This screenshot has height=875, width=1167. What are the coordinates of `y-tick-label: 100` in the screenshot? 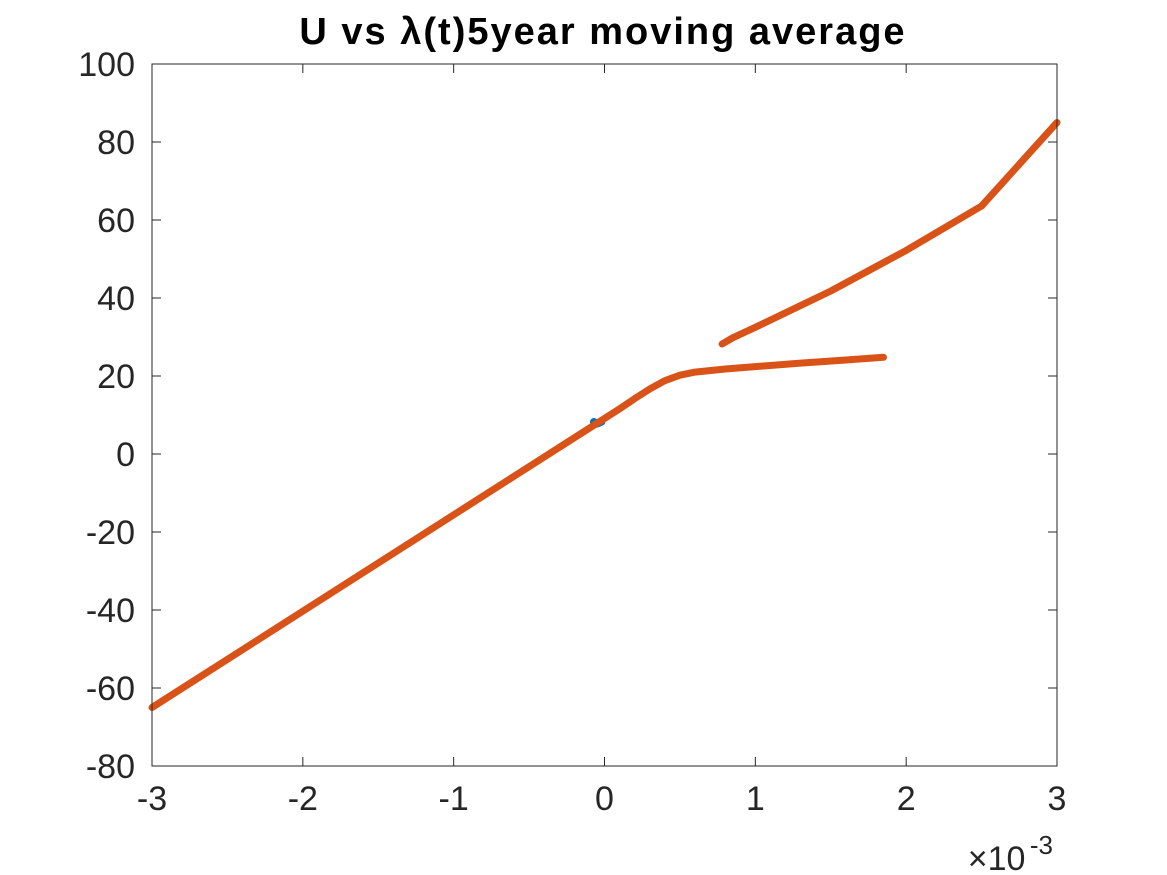 It's located at (106, 65).